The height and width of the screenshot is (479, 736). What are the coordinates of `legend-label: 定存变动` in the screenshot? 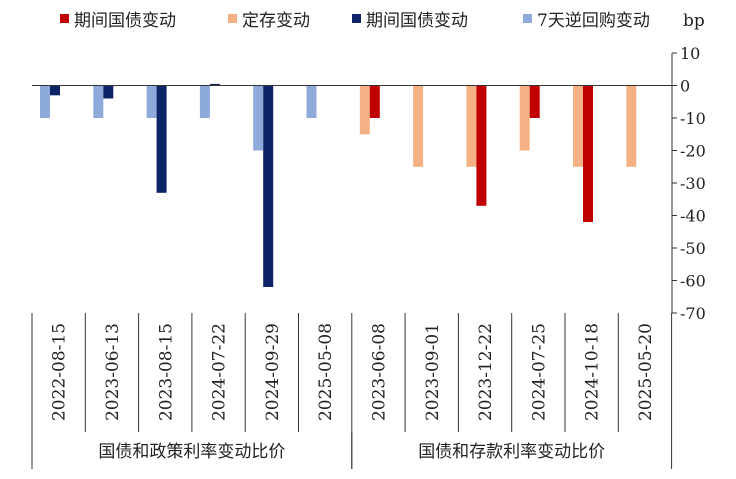 It's located at (276, 21).